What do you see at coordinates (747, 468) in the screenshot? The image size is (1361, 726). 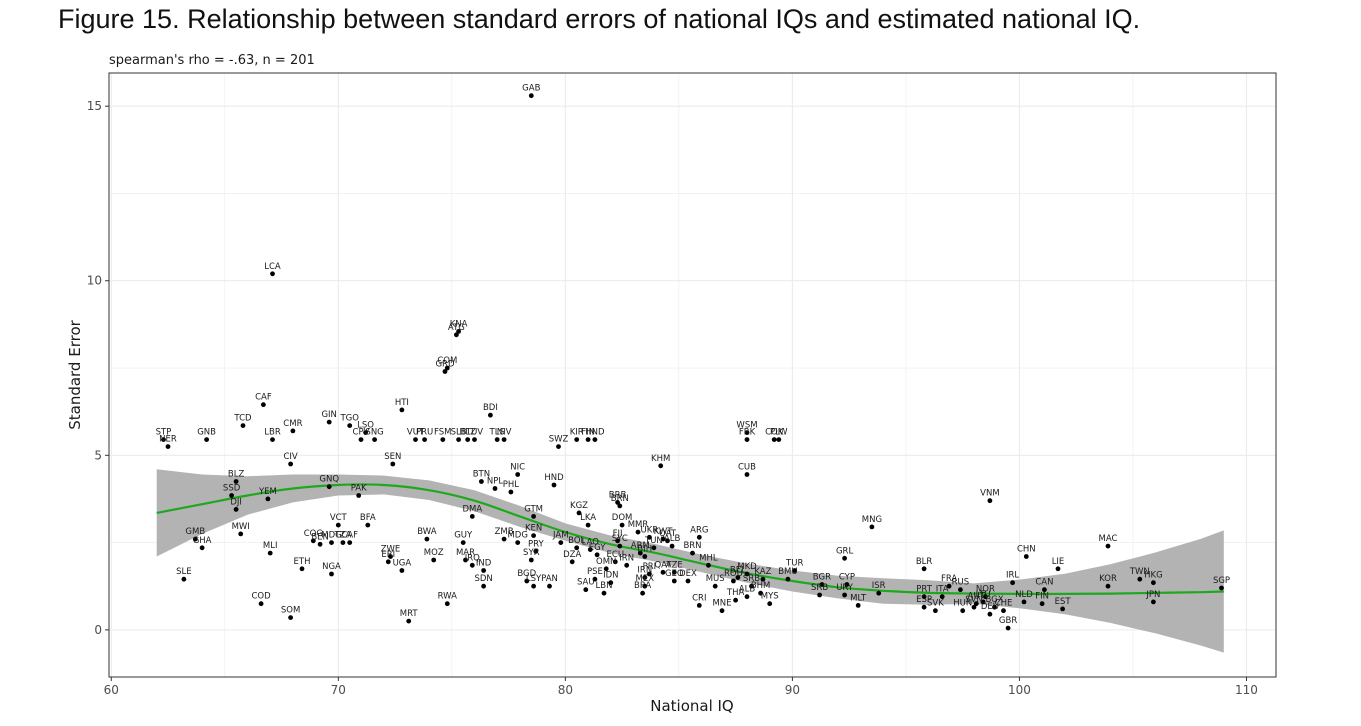 I see `point-label: CUB` at bounding box center [747, 468].